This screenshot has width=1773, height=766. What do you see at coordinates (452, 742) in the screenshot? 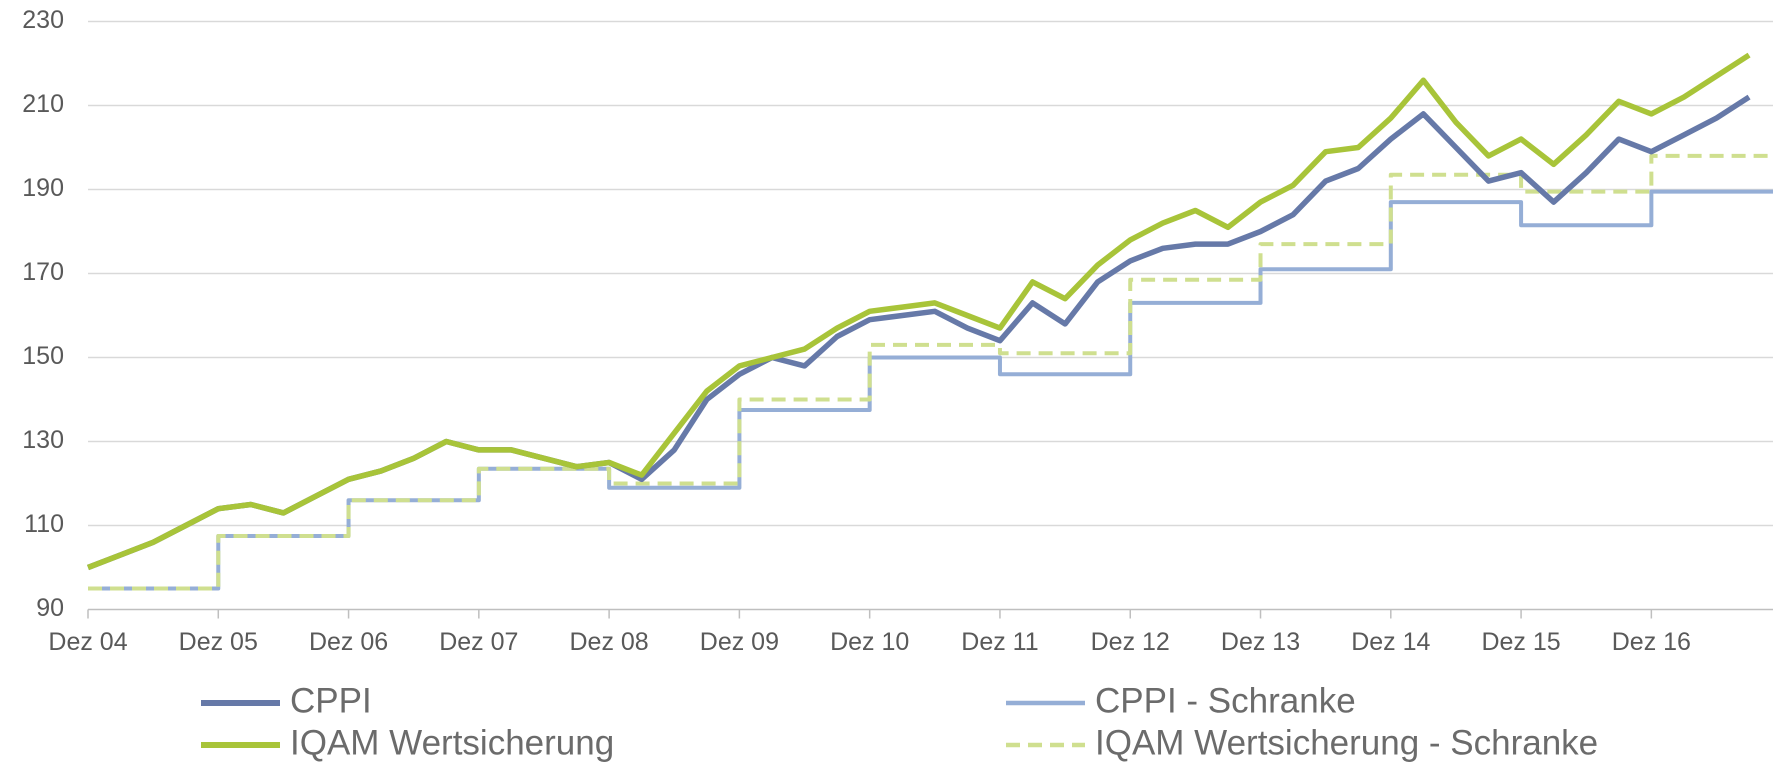
I see `legend-label: IQAM Wertsicherung` at bounding box center [452, 742].